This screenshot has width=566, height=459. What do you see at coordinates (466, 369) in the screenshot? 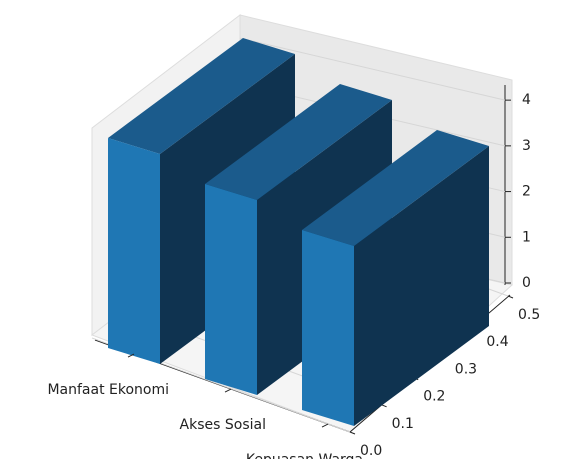
I see `y-tick-label: 0.3` at bounding box center [466, 369].